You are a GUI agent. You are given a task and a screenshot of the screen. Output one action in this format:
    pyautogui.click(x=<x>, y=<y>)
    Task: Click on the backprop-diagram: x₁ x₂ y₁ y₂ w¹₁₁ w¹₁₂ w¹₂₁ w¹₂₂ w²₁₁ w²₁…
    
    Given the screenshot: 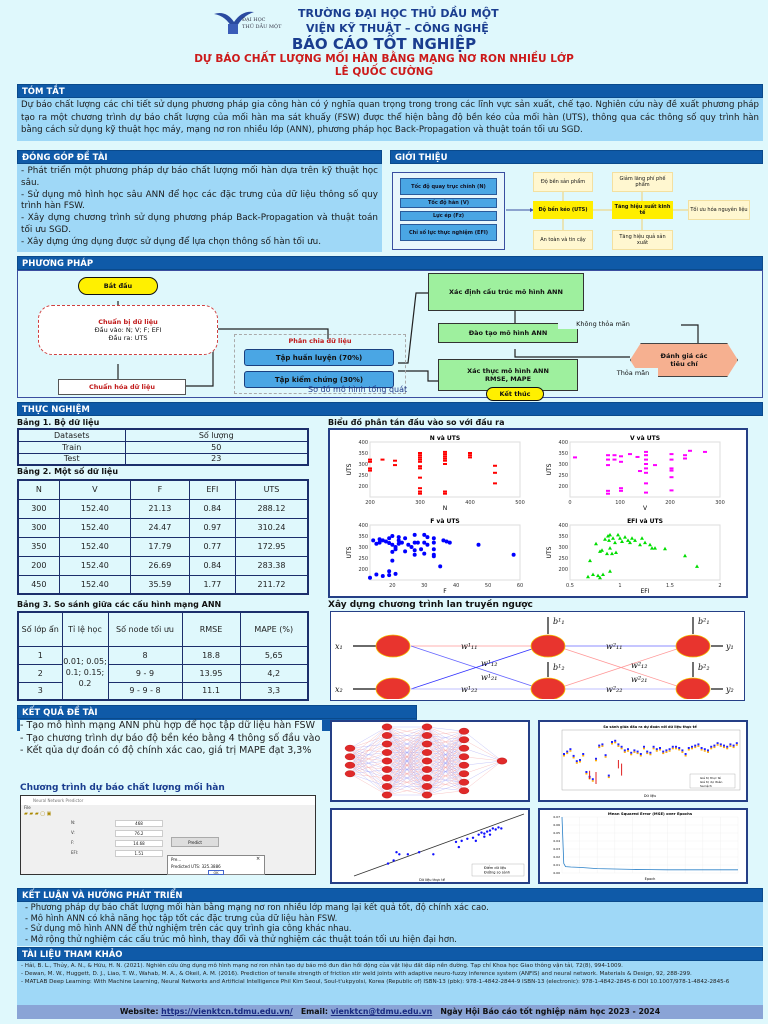 What is the action you would take?
    pyautogui.click(x=537, y=656)
    